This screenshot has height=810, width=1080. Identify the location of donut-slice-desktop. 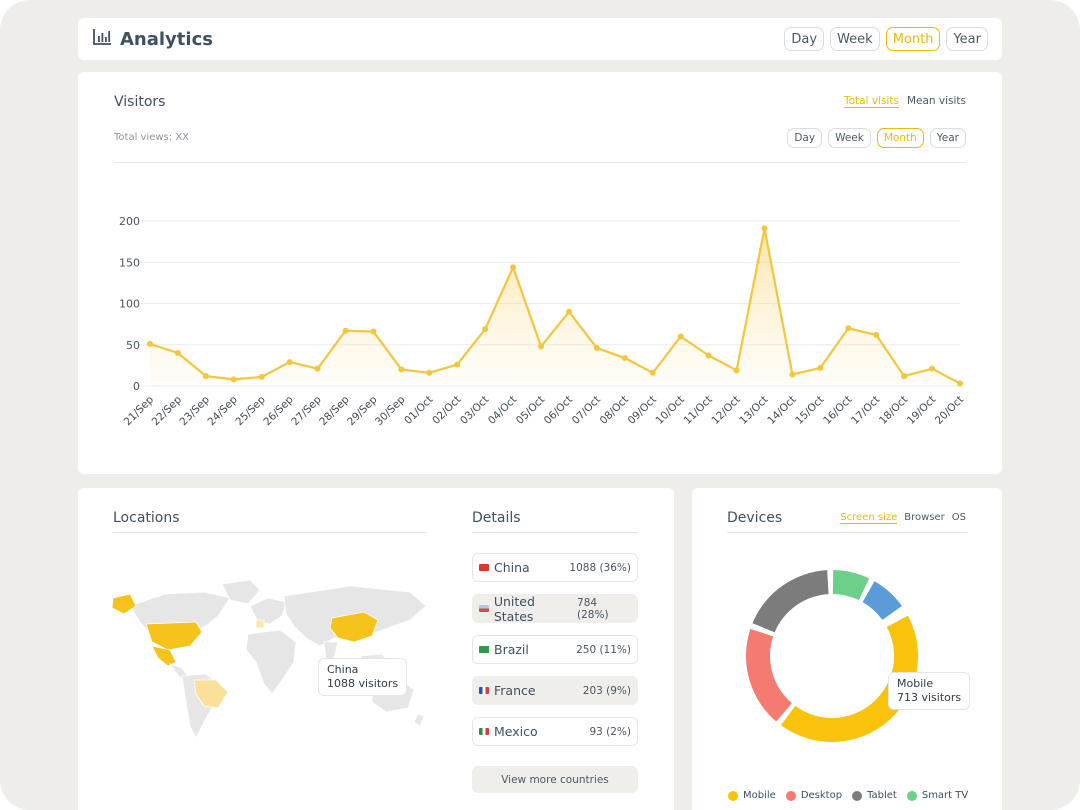
(769, 675).